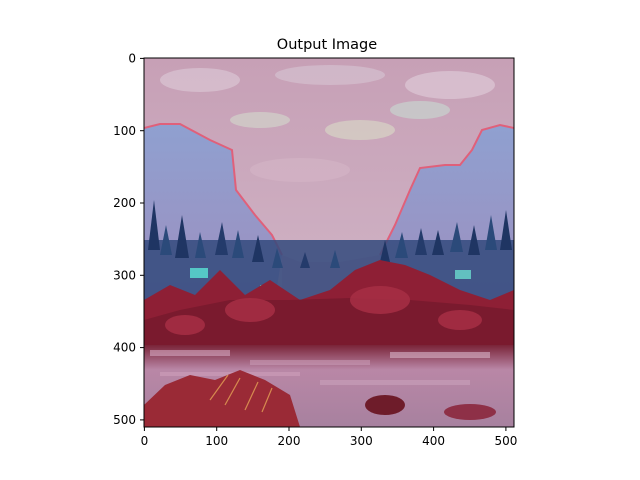 This screenshot has height=480, width=640. Describe the element at coordinates (128, 239) in the screenshot. I see `y-axis: 0 100 200 300 400 500` at that location.